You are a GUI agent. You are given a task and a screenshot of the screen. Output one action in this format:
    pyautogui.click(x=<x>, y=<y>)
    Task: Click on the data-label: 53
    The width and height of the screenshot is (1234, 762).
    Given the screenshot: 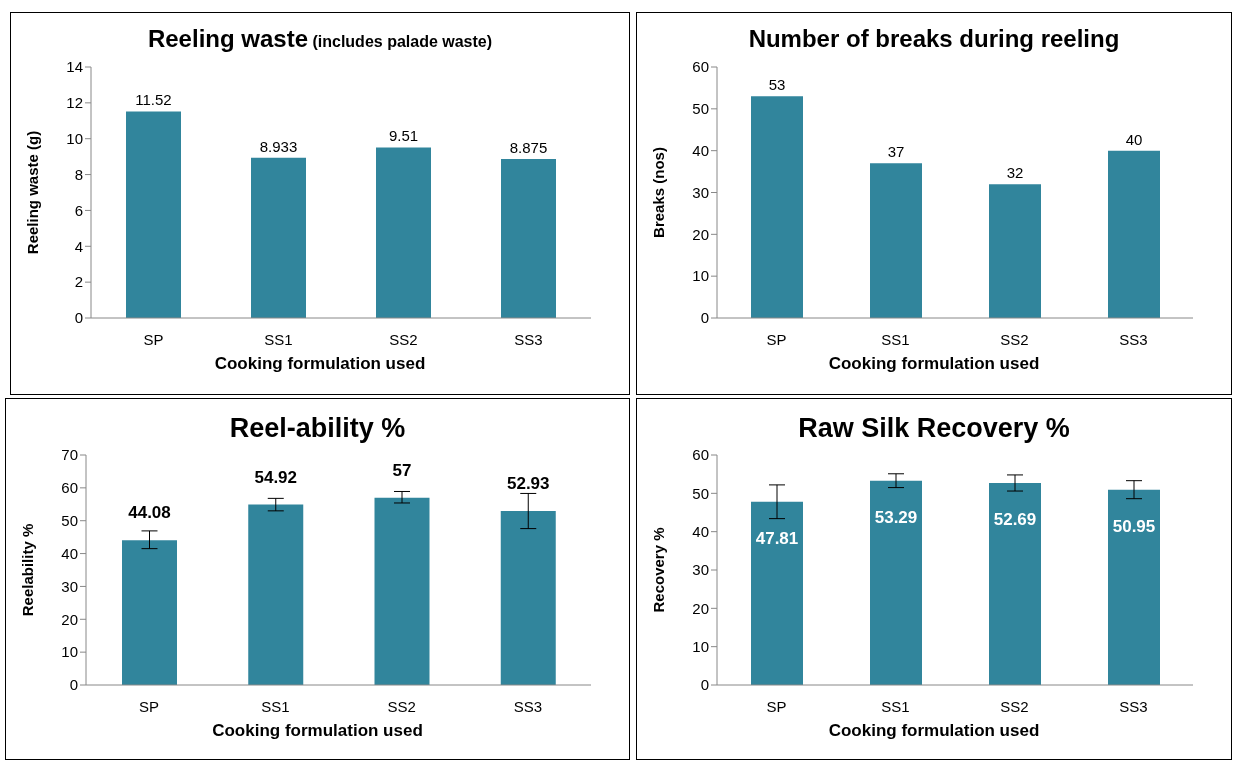 What is the action you would take?
    pyautogui.click(x=777, y=85)
    